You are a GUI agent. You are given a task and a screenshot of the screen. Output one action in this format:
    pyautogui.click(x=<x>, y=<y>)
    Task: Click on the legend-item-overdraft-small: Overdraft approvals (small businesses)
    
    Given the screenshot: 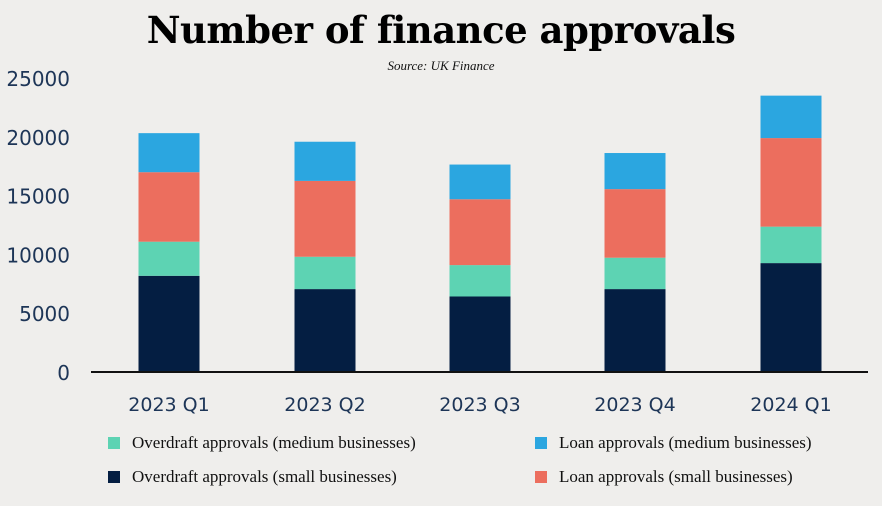 What is the action you would take?
    pyautogui.click(x=252, y=477)
    